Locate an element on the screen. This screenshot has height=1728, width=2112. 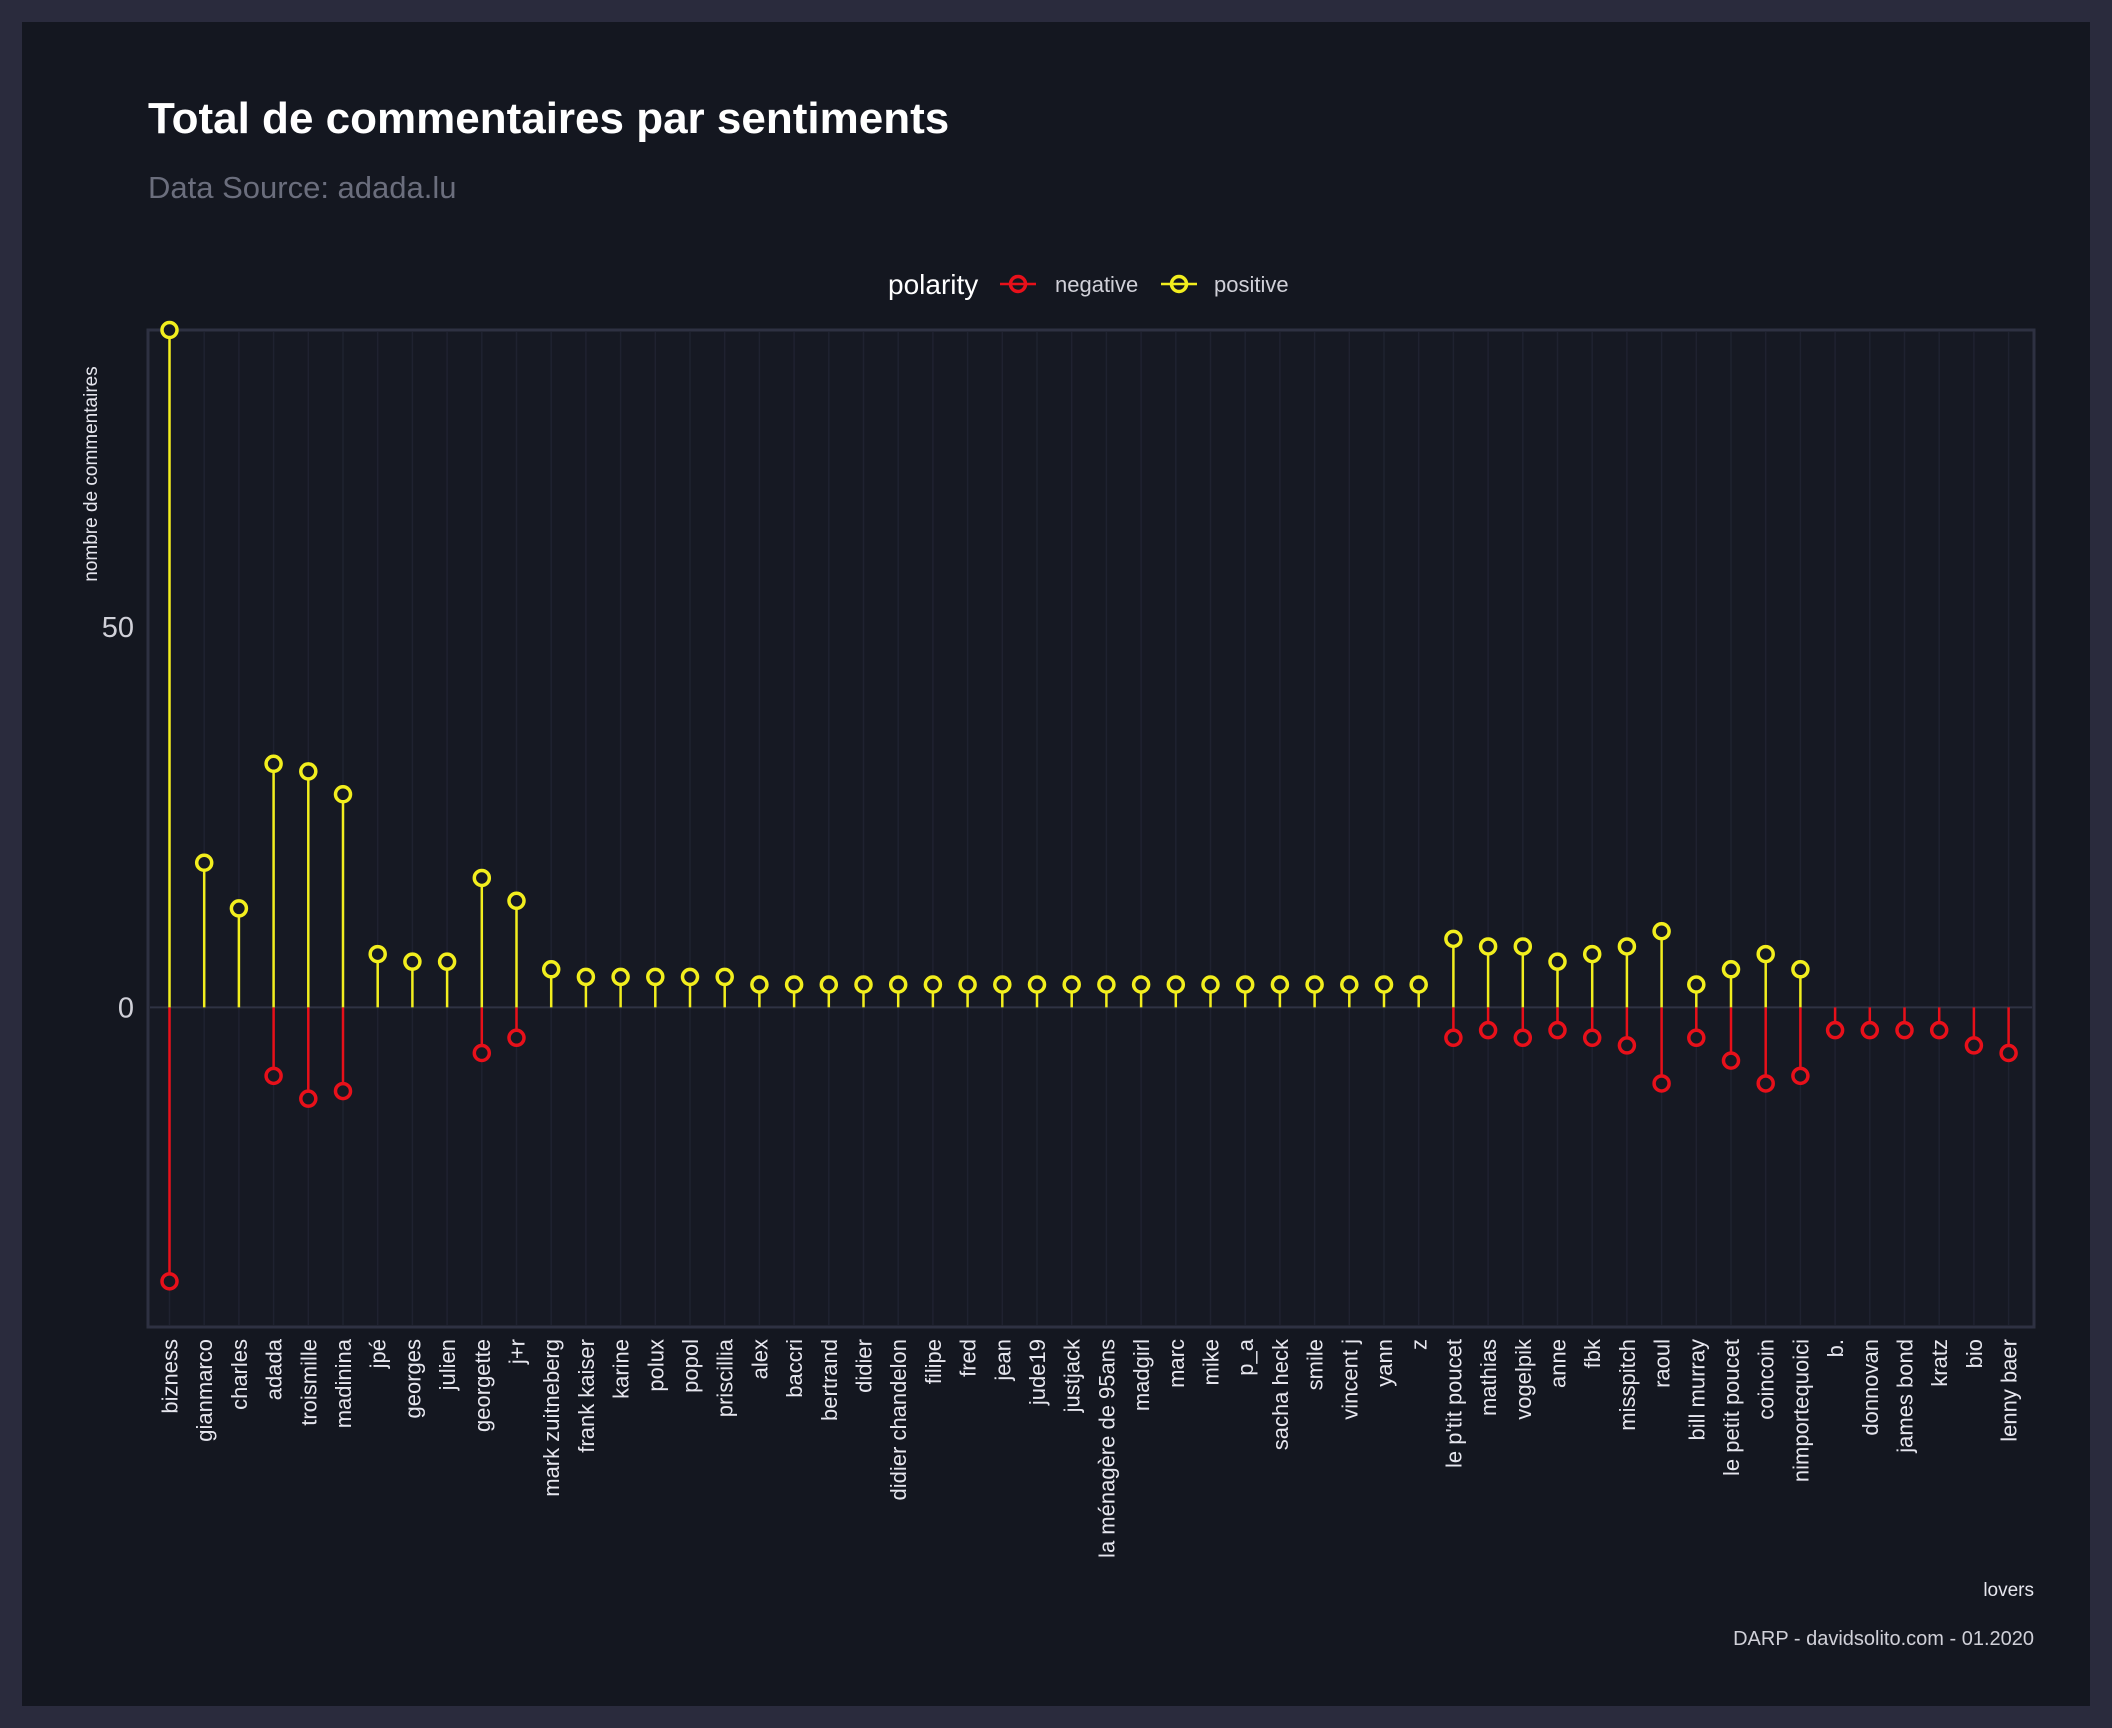
y-tick-label: 0 is located at coordinates (126, 1008).